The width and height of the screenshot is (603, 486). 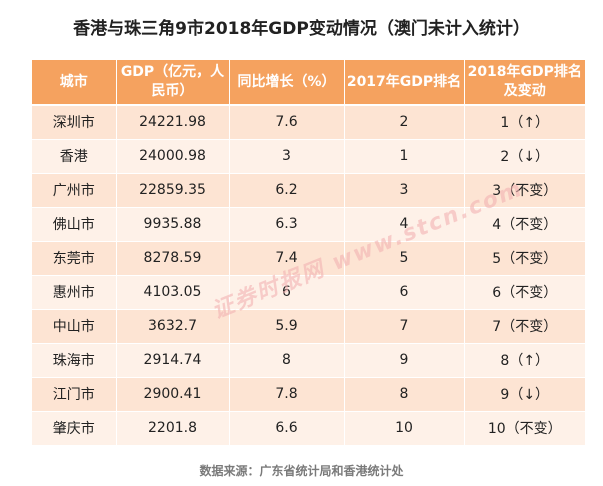 What do you see at coordinates (287, 156) in the screenshot?
I see `cell-growth: 3` at bounding box center [287, 156].